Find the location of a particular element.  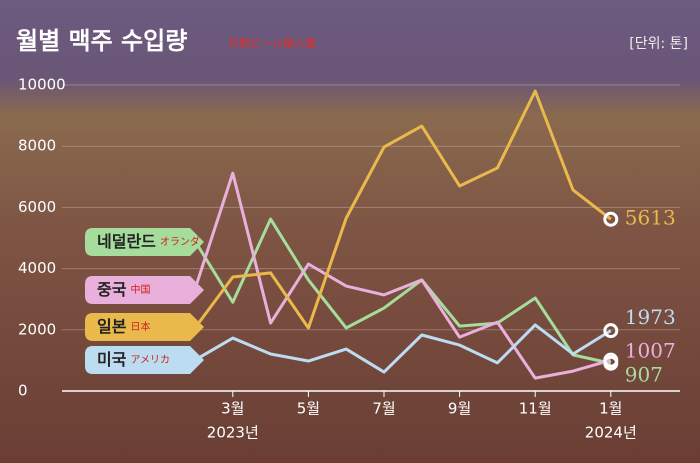

year-label: 2024년 is located at coordinates (611, 433).